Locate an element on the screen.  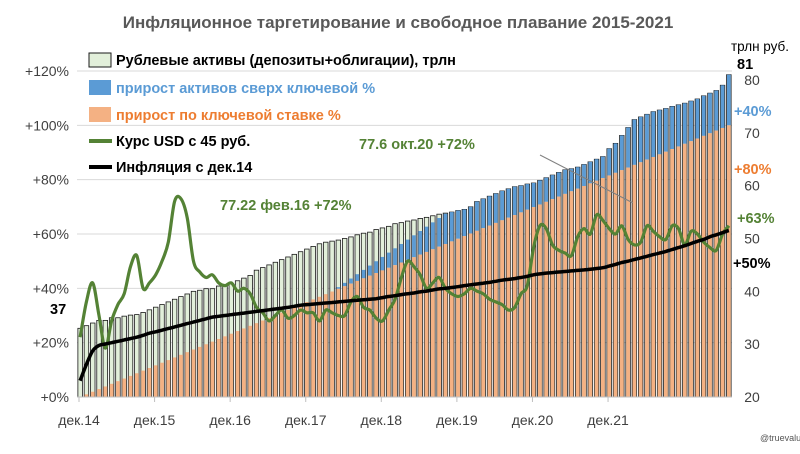
y-right-tick-label: 20 is located at coordinates (752, 397).